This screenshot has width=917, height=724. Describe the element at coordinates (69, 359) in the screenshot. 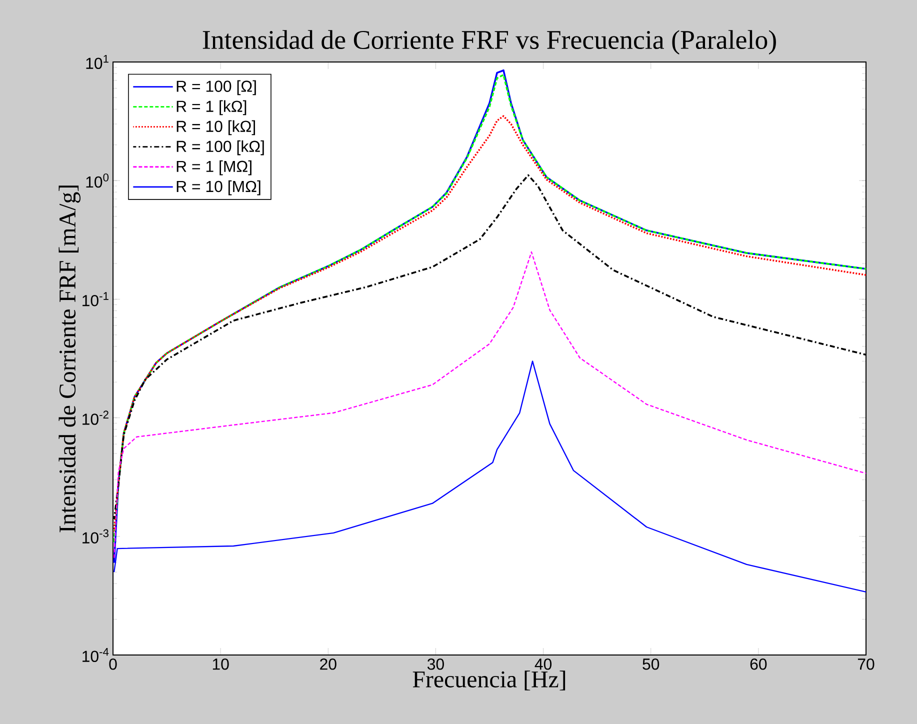

I see `y-axis-title: Intensidad de Corriente FRF [mA/g]` at that location.